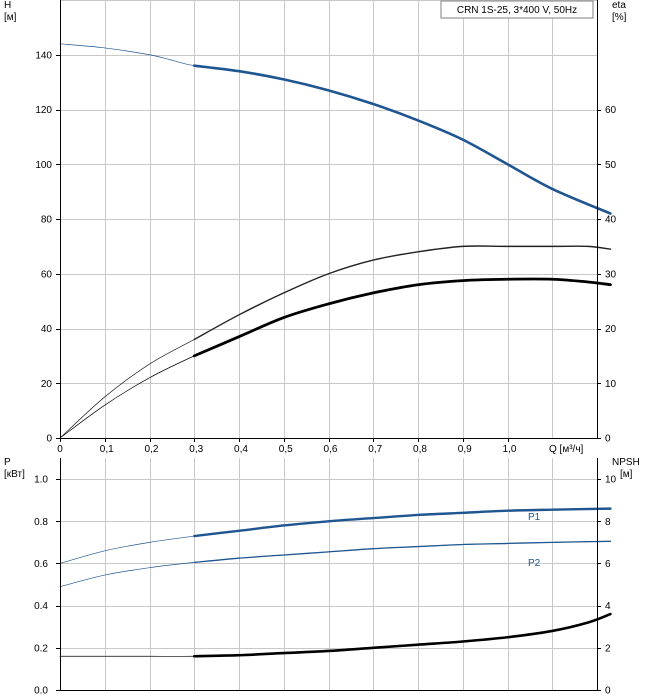  Describe the element at coordinates (152, 449) in the screenshot. I see `x-tick-label: 0,2` at that location.